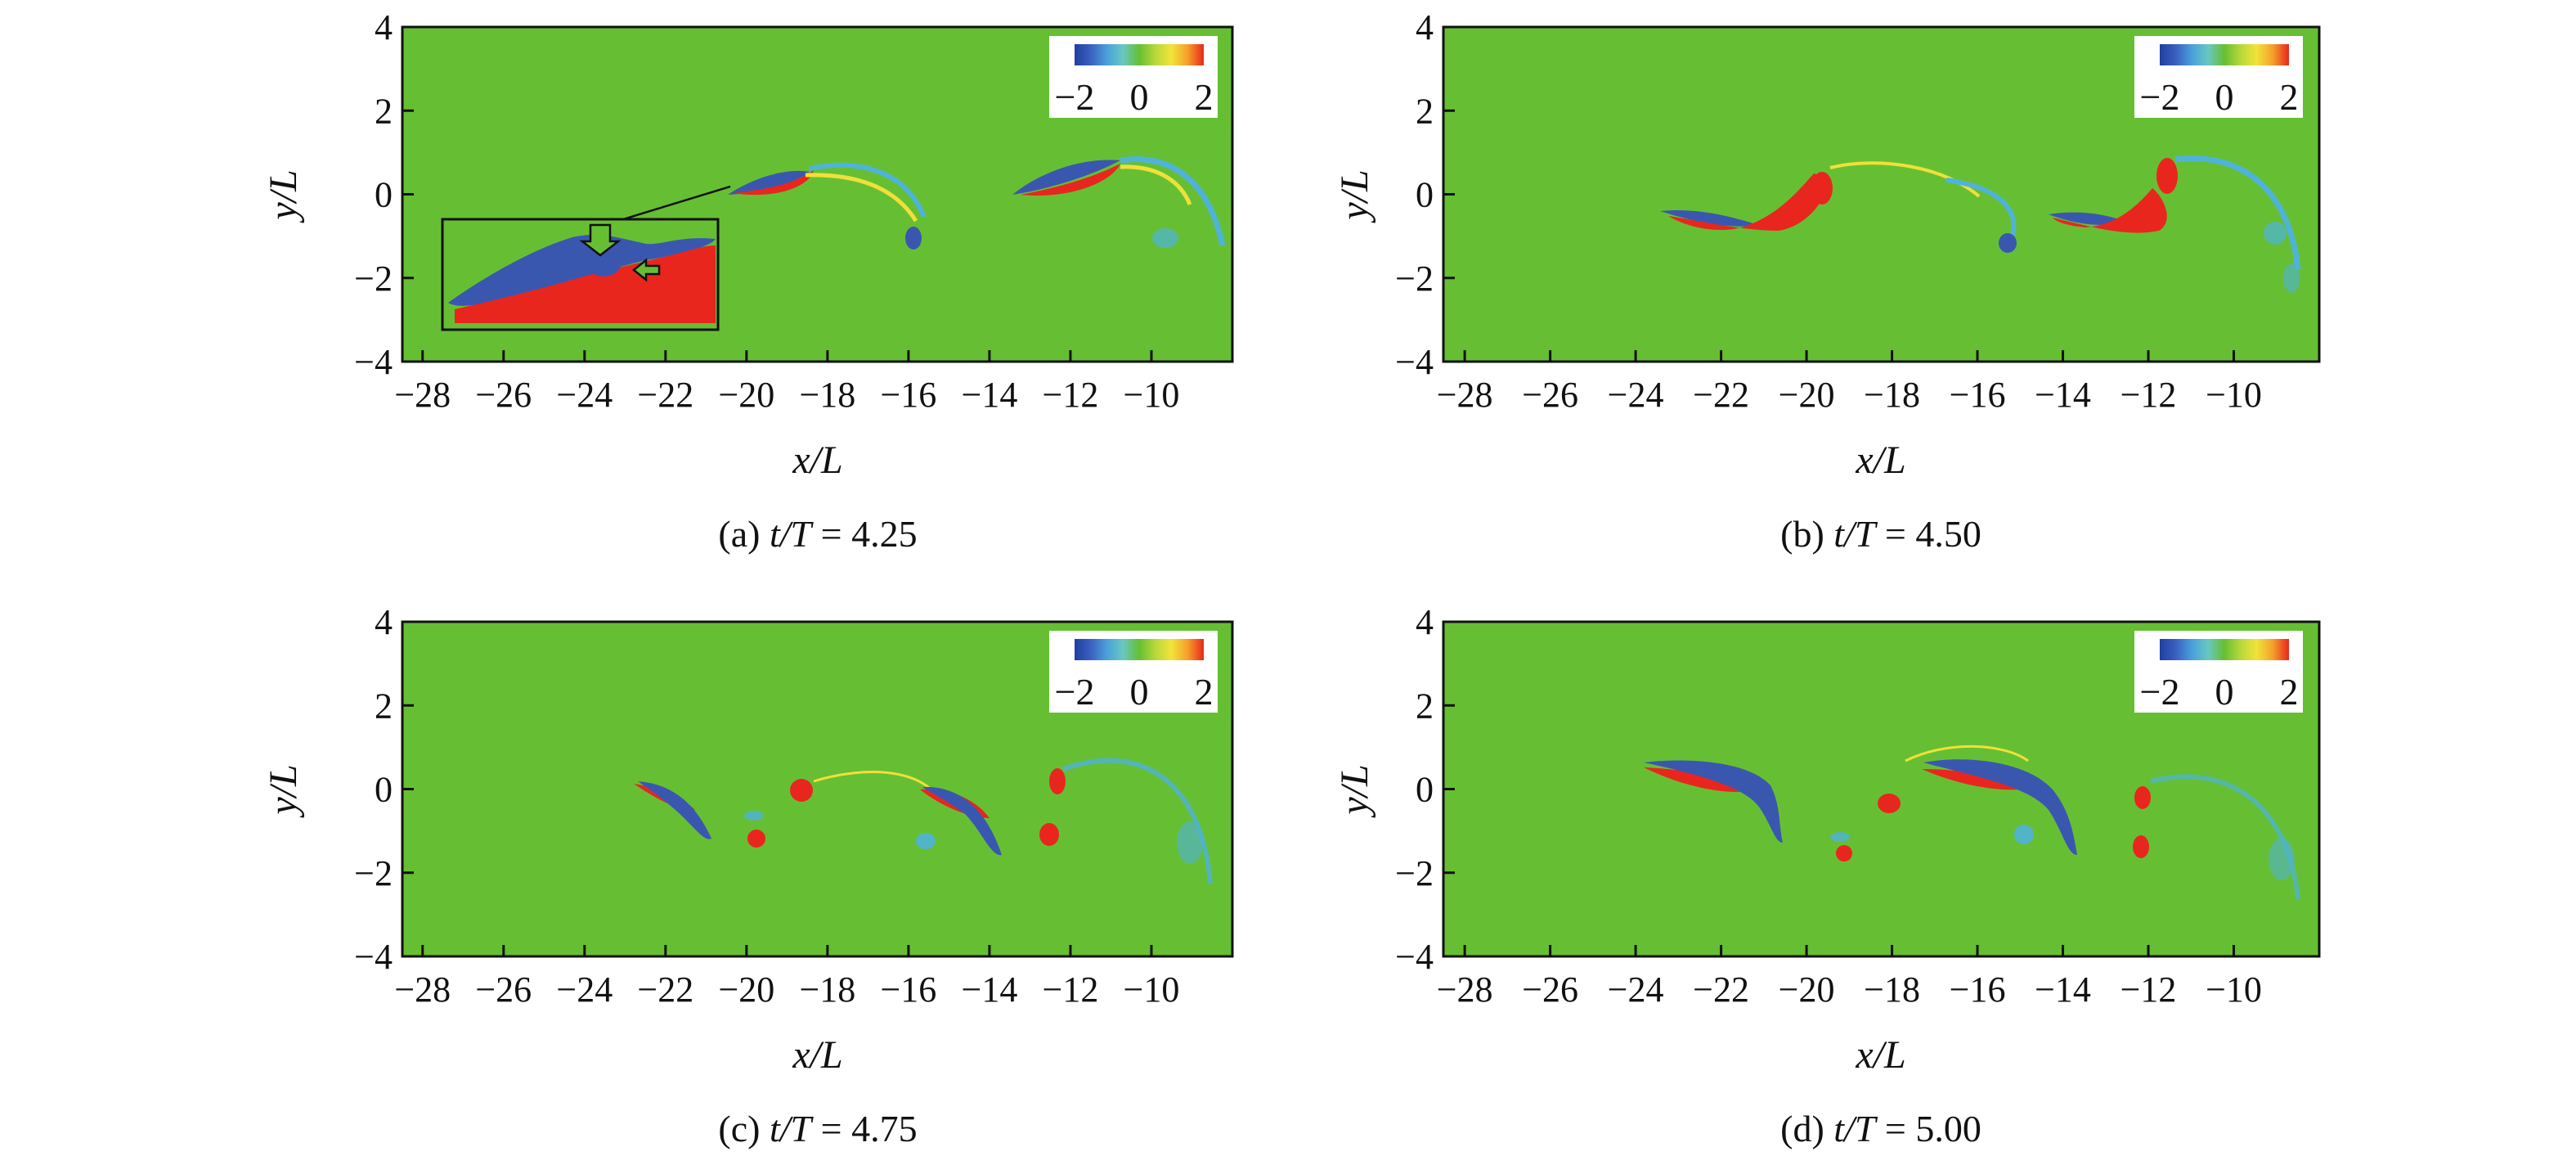 The width and height of the screenshot is (2576, 1156). Describe the element at coordinates (923, 821) in the screenshot. I see `vortex-structures` at that location.